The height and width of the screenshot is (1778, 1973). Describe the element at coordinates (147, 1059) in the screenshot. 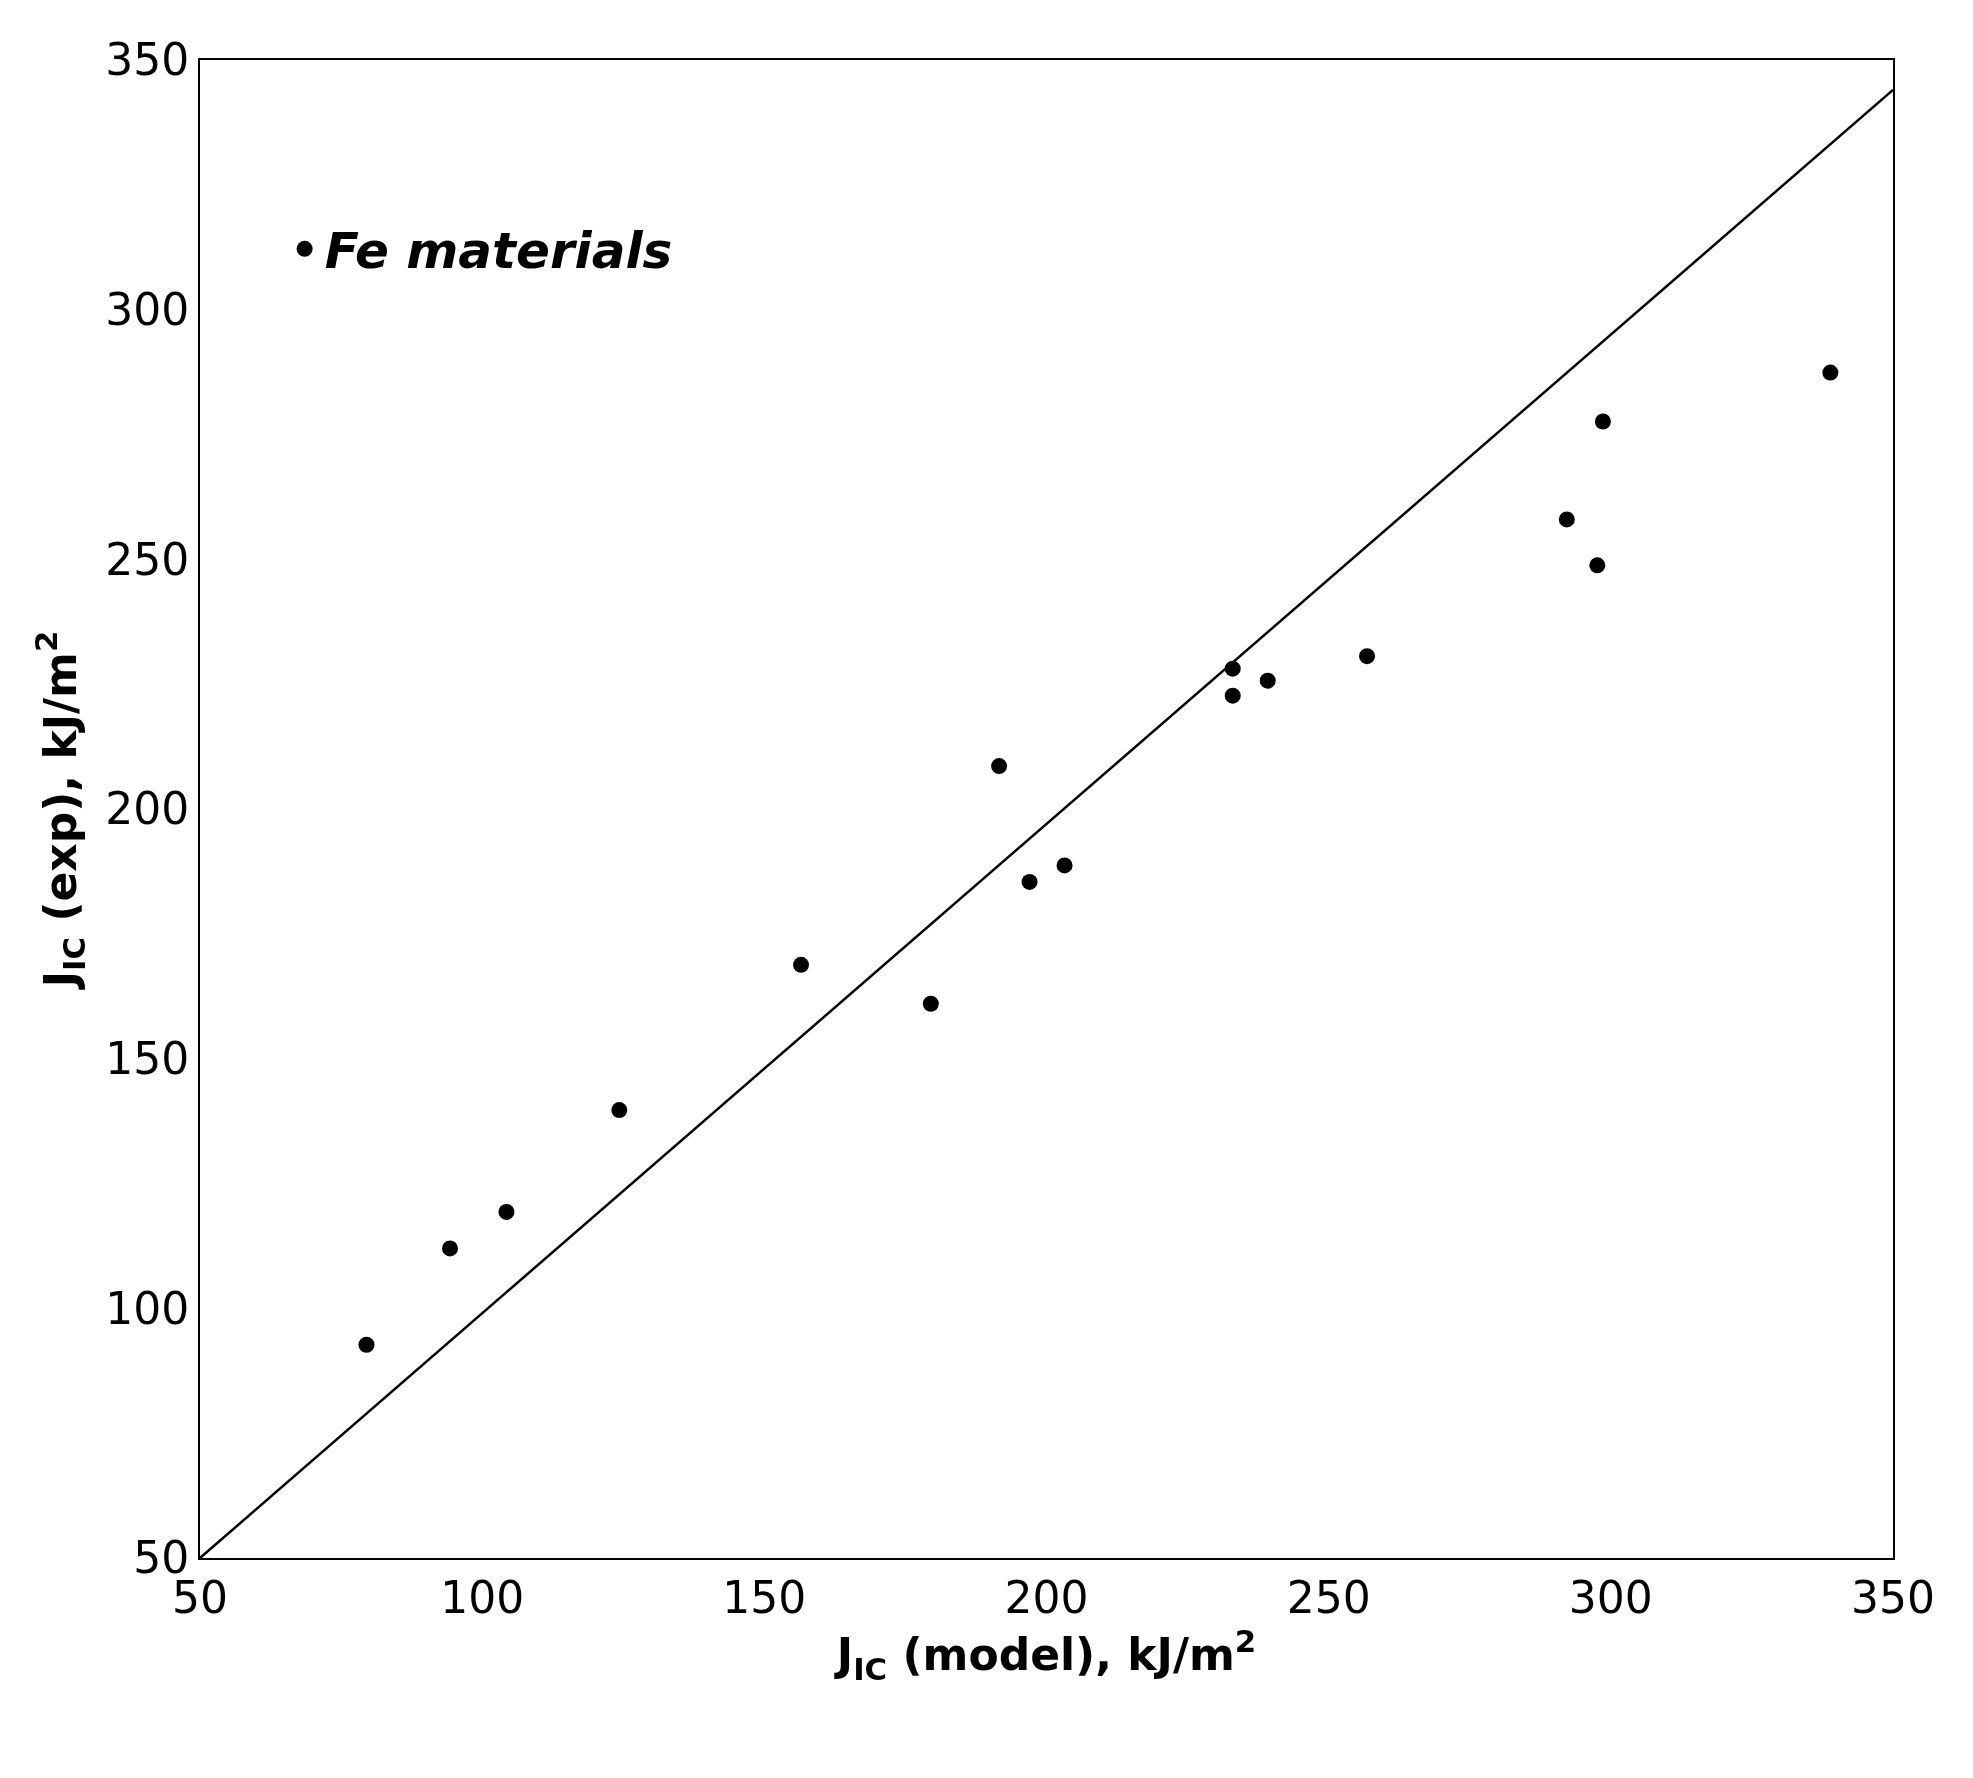

I see `y-tick-label: 150` at that location.